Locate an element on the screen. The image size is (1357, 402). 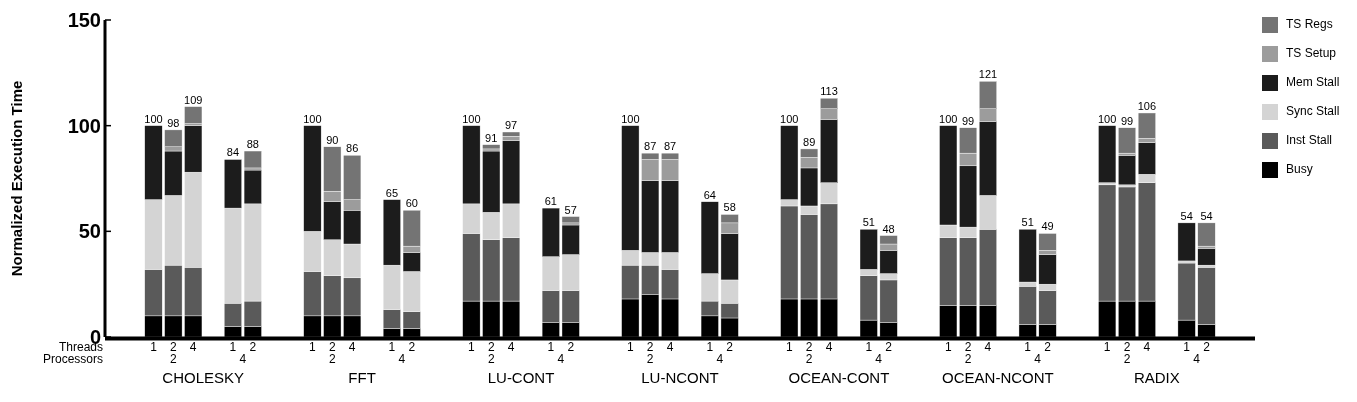
total-label: 89 is located at coordinates (809, 141).